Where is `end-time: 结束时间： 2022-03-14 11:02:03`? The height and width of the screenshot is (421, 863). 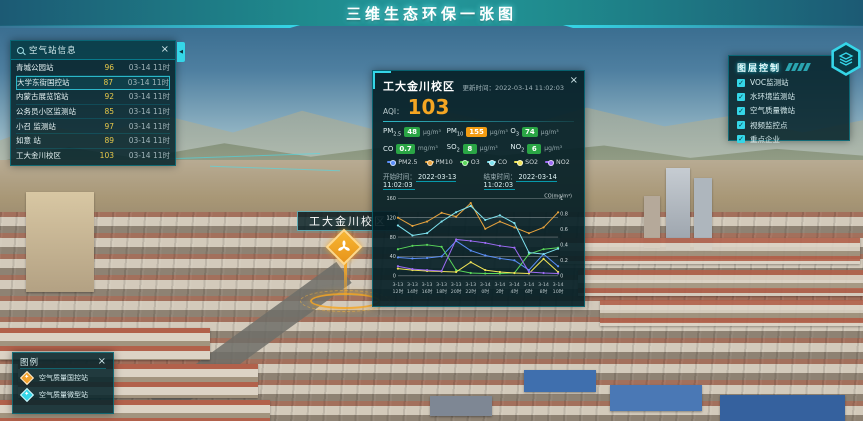 end-time: 结束时间： 2022-03-14 11:02:03 is located at coordinates (529, 180).